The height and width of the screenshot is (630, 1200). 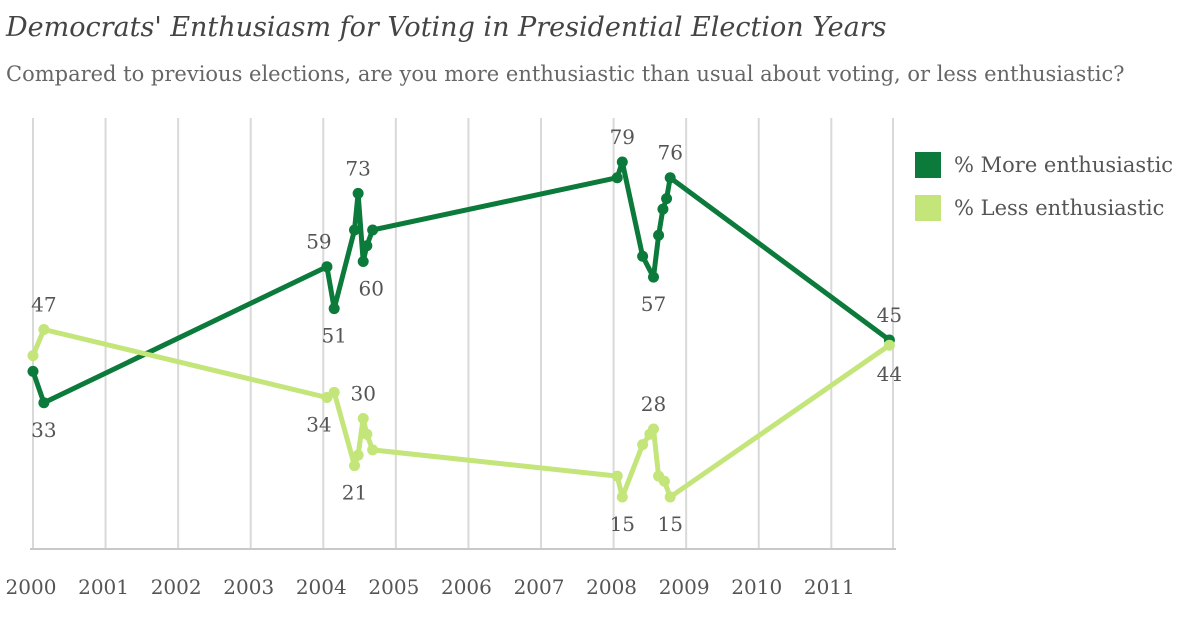 I want to click on legend-label-less: % Less enthusiastic, so click(x=1059, y=208).